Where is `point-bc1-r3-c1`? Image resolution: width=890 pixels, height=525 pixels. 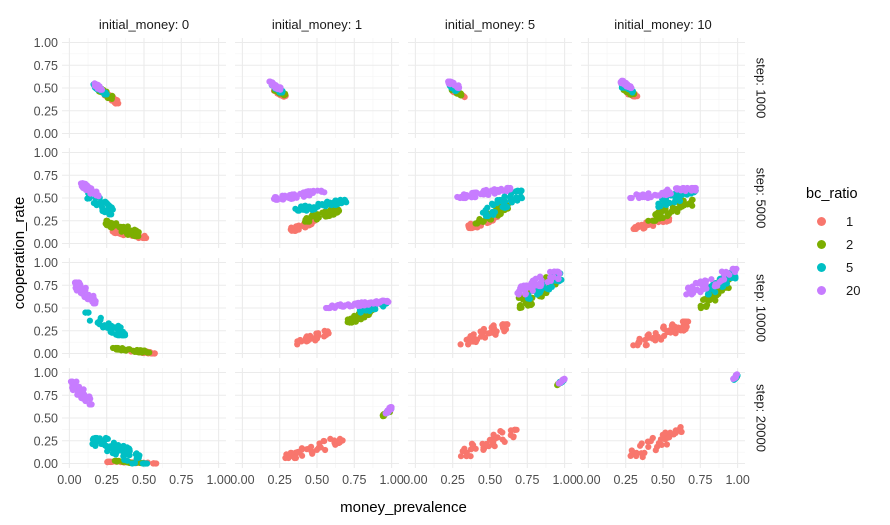 point-bc1-r3-c1 is located at coordinates (294, 458).